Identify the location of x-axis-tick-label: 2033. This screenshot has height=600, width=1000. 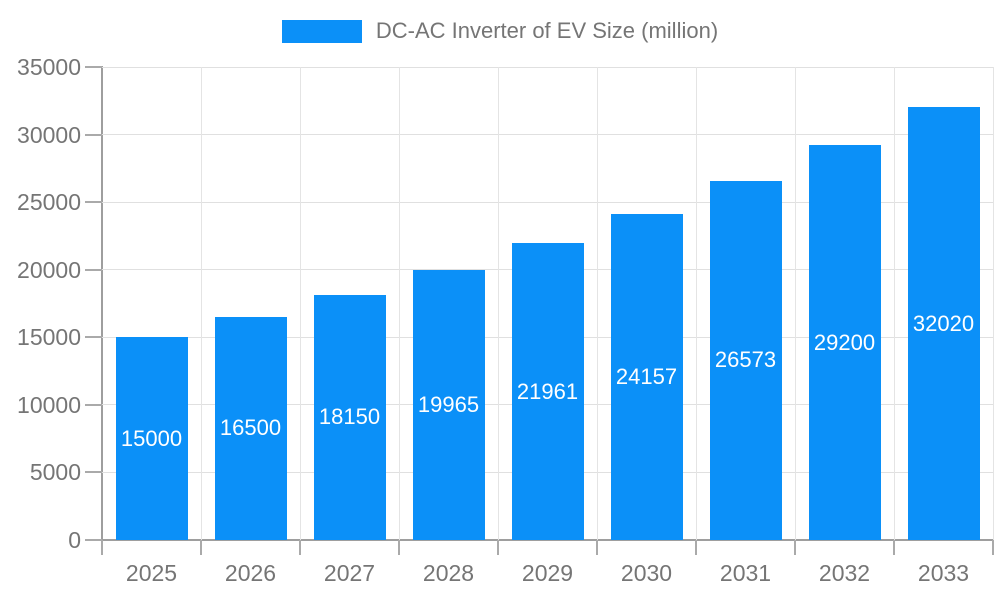
(943, 573).